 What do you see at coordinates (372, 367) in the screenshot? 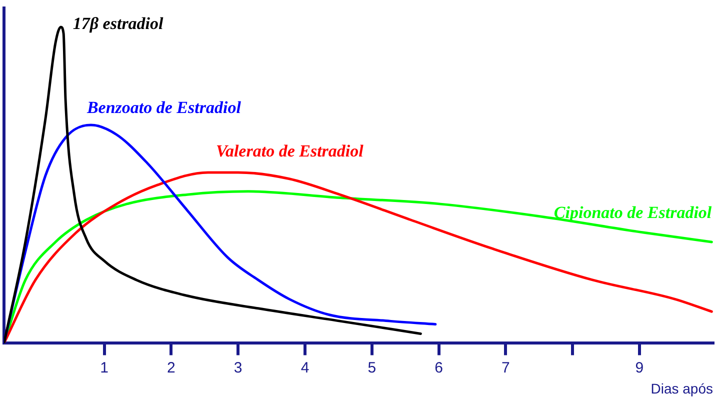
I see `x-tick-label: 5` at bounding box center [372, 367].